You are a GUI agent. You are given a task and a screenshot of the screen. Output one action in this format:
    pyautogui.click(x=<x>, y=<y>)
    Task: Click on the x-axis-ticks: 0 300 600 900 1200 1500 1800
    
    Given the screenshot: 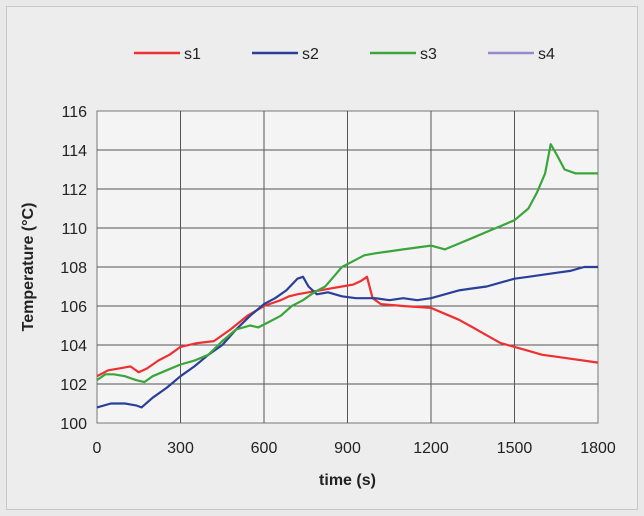 What is the action you would take?
    pyautogui.click(x=354, y=448)
    